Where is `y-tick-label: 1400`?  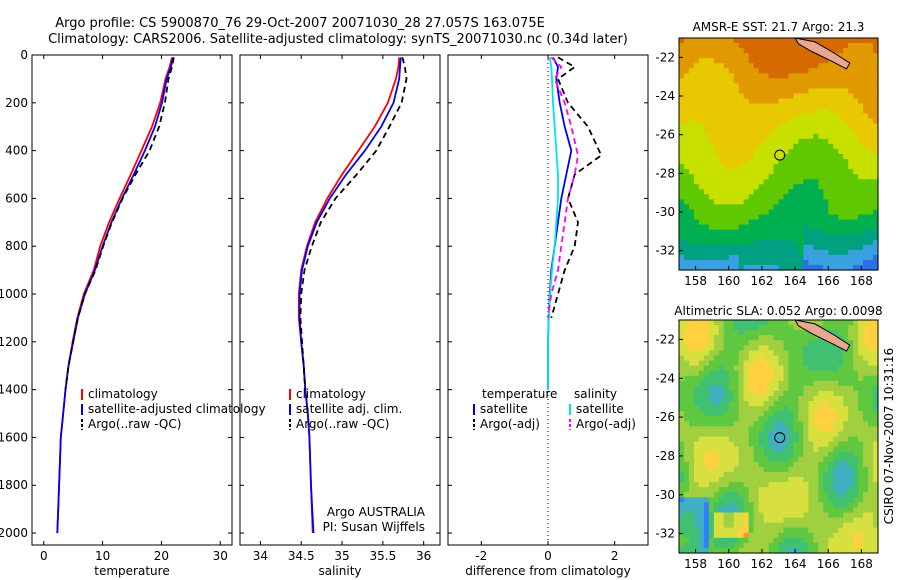
y-tick-label: 1400 is located at coordinates (14, 390).